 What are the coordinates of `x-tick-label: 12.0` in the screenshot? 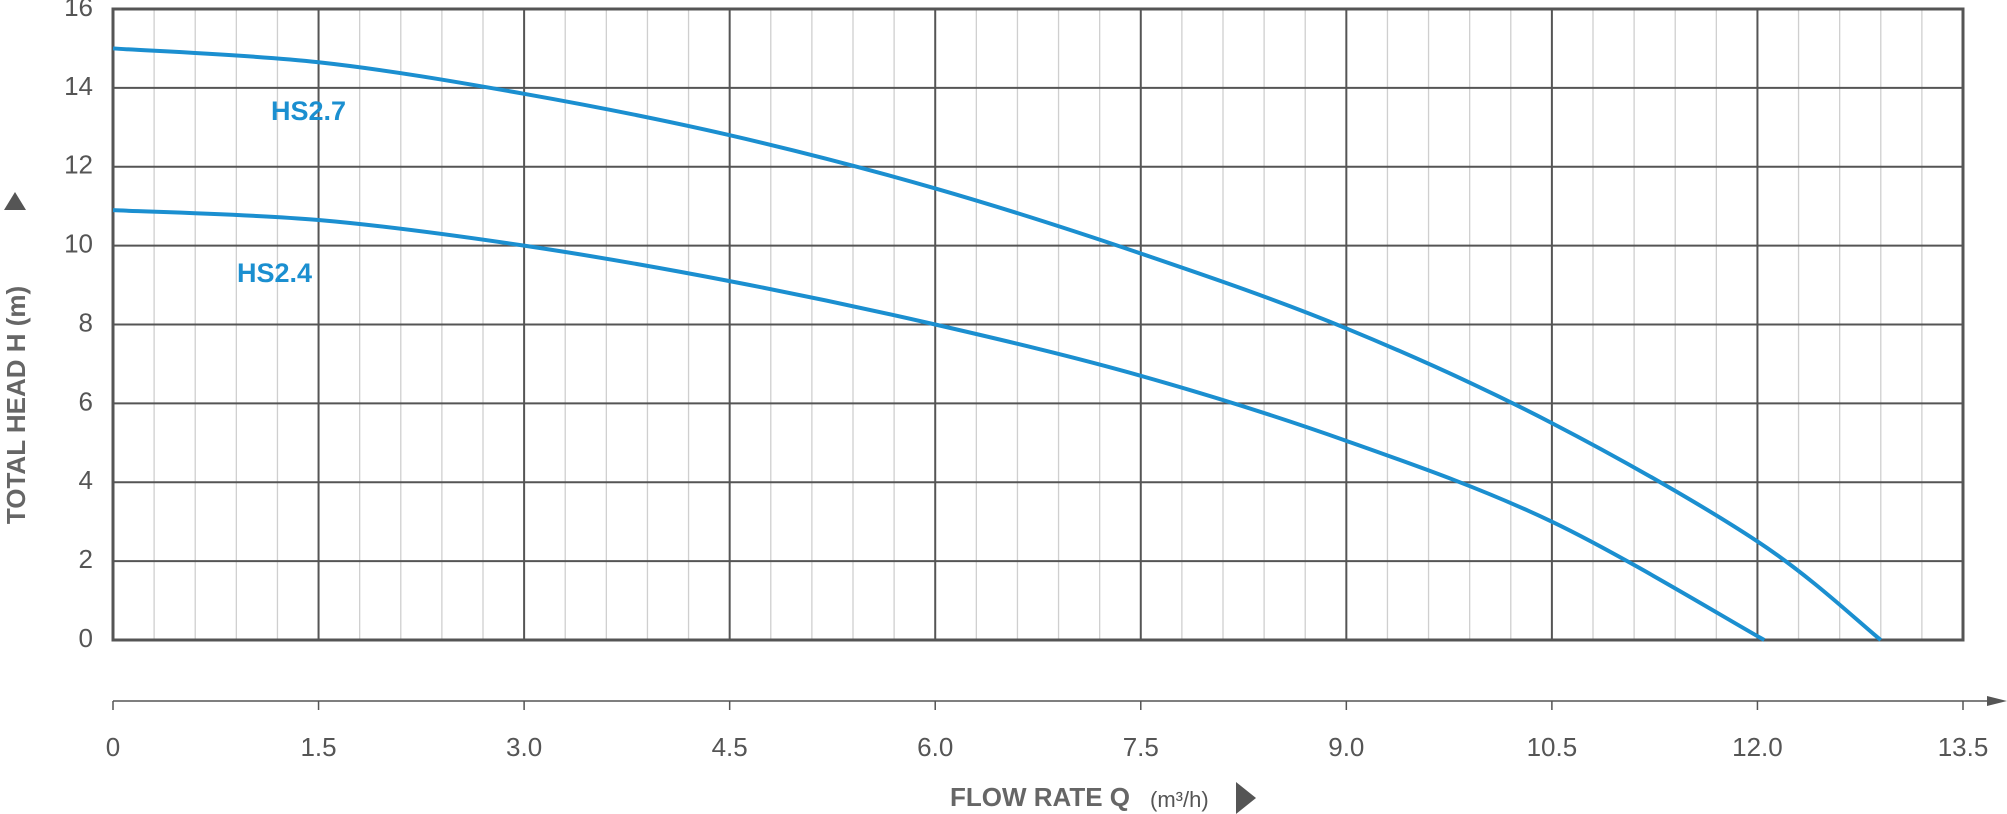 It's located at (1757, 747).